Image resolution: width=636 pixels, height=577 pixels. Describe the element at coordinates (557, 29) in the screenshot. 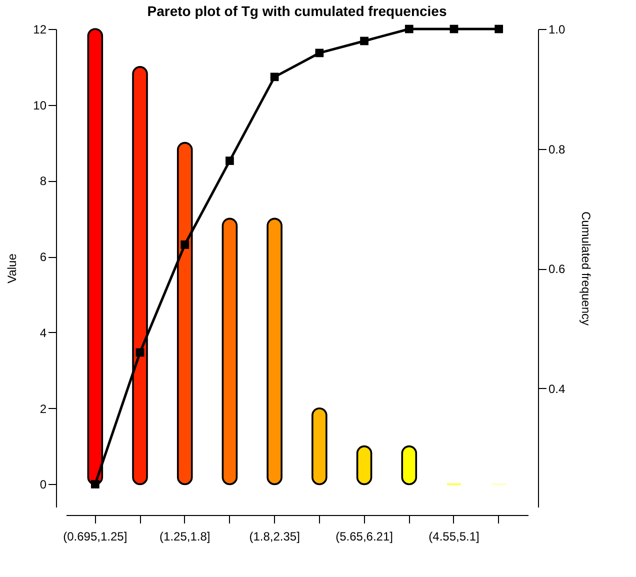

I see `y2-tick-label: 1.0` at that location.